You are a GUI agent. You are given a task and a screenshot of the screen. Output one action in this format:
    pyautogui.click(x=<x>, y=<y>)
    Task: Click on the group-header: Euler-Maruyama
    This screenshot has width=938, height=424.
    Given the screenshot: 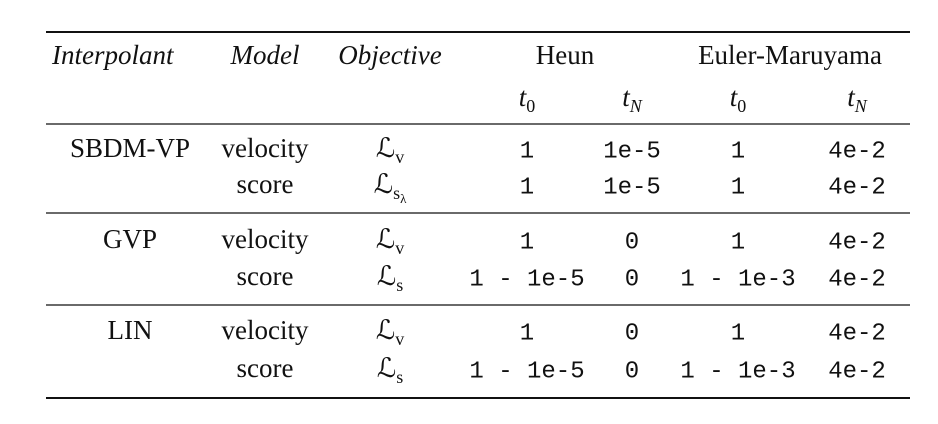 What is the action you would take?
    pyautogui.click(x=790, y=55)
    